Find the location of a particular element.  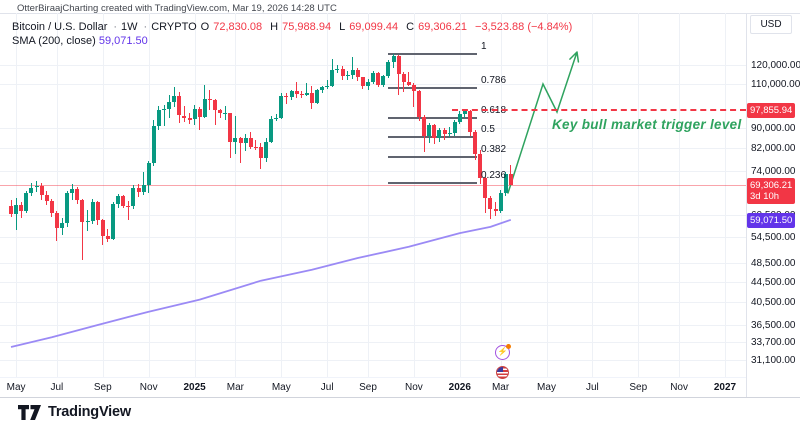

currency-toggle-button: USD is located at coordinates (771, 24).